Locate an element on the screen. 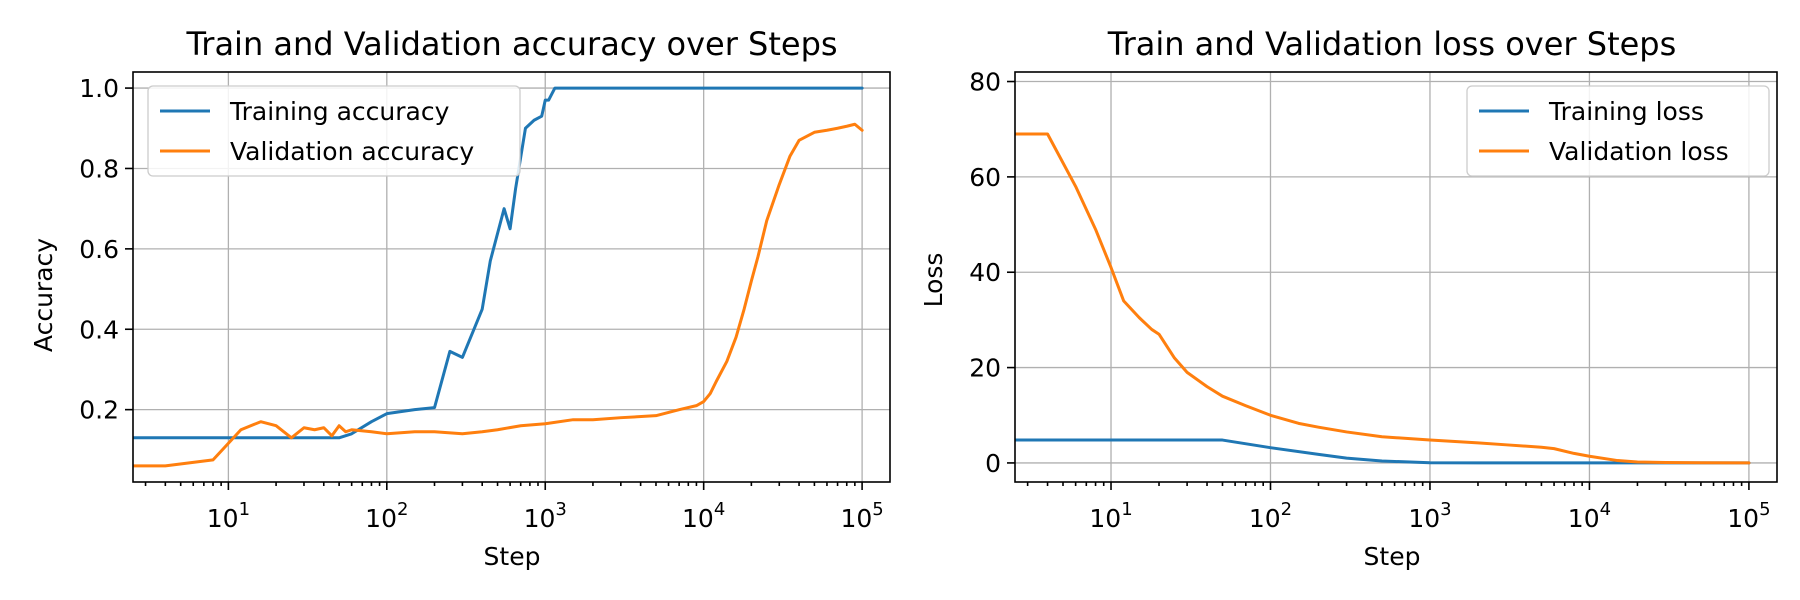  accuracy-legend-box is located at coordinates (334, 131).